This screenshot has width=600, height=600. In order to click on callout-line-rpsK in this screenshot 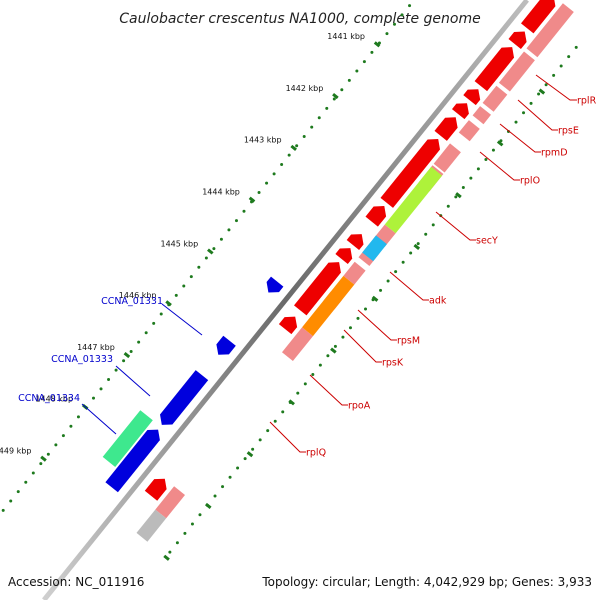, I will do `click(362, 346)`.